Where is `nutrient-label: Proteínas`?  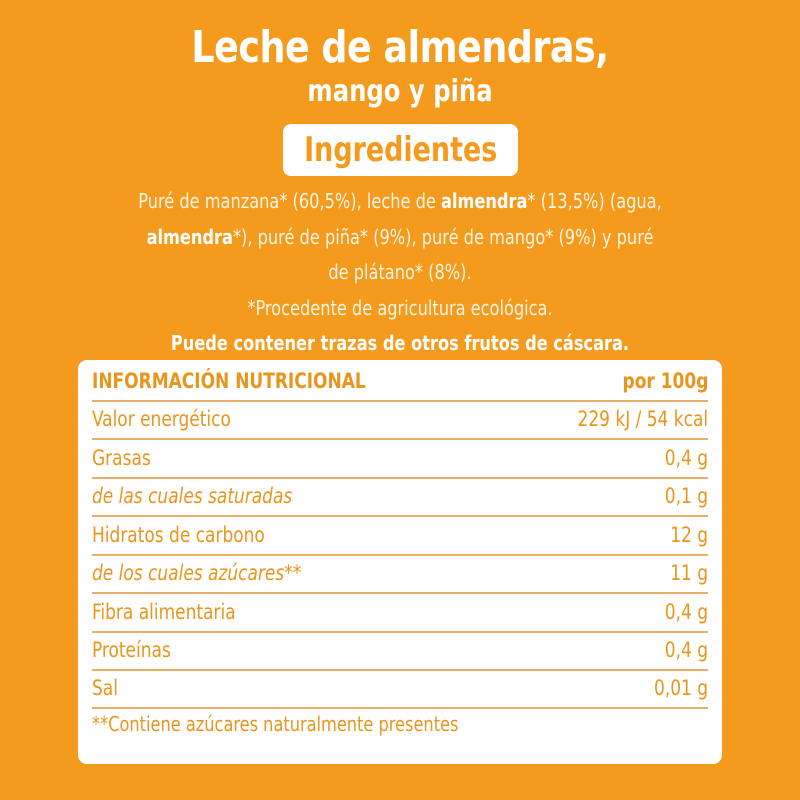 nutrient-label: Proteínas is located at coordinates (131, 650).